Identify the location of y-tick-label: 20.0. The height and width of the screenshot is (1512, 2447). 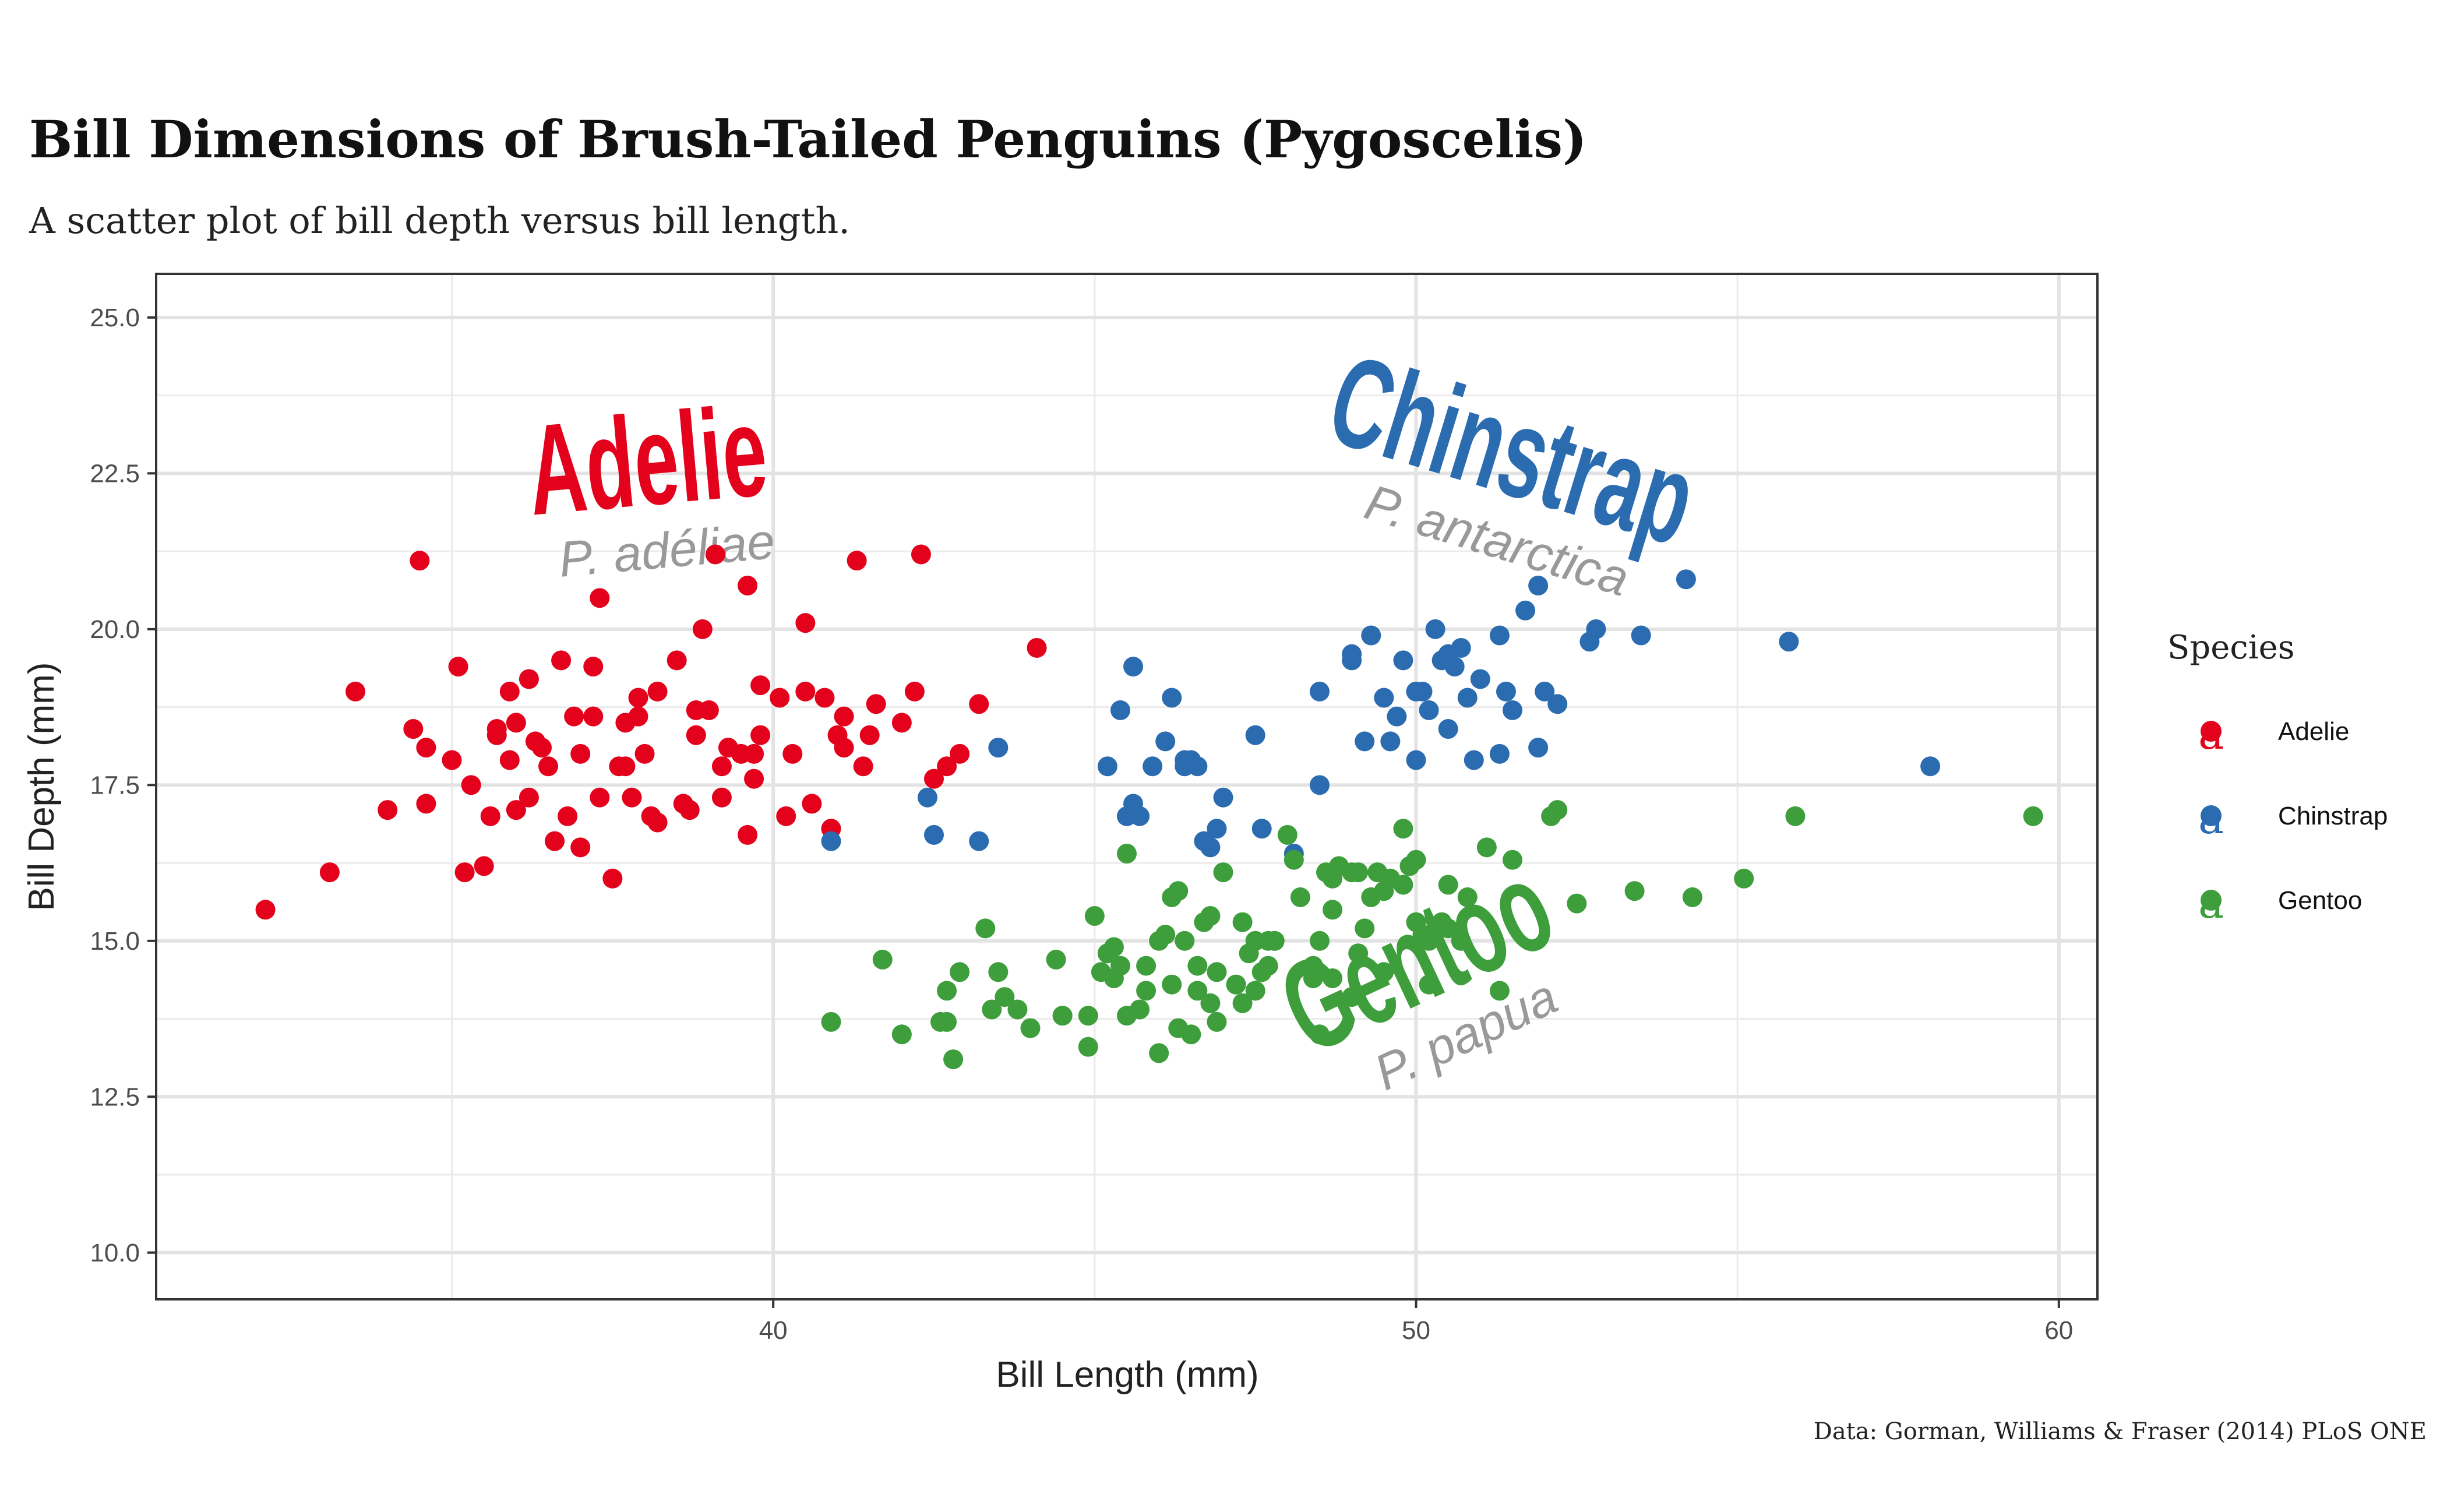
(115, 629).